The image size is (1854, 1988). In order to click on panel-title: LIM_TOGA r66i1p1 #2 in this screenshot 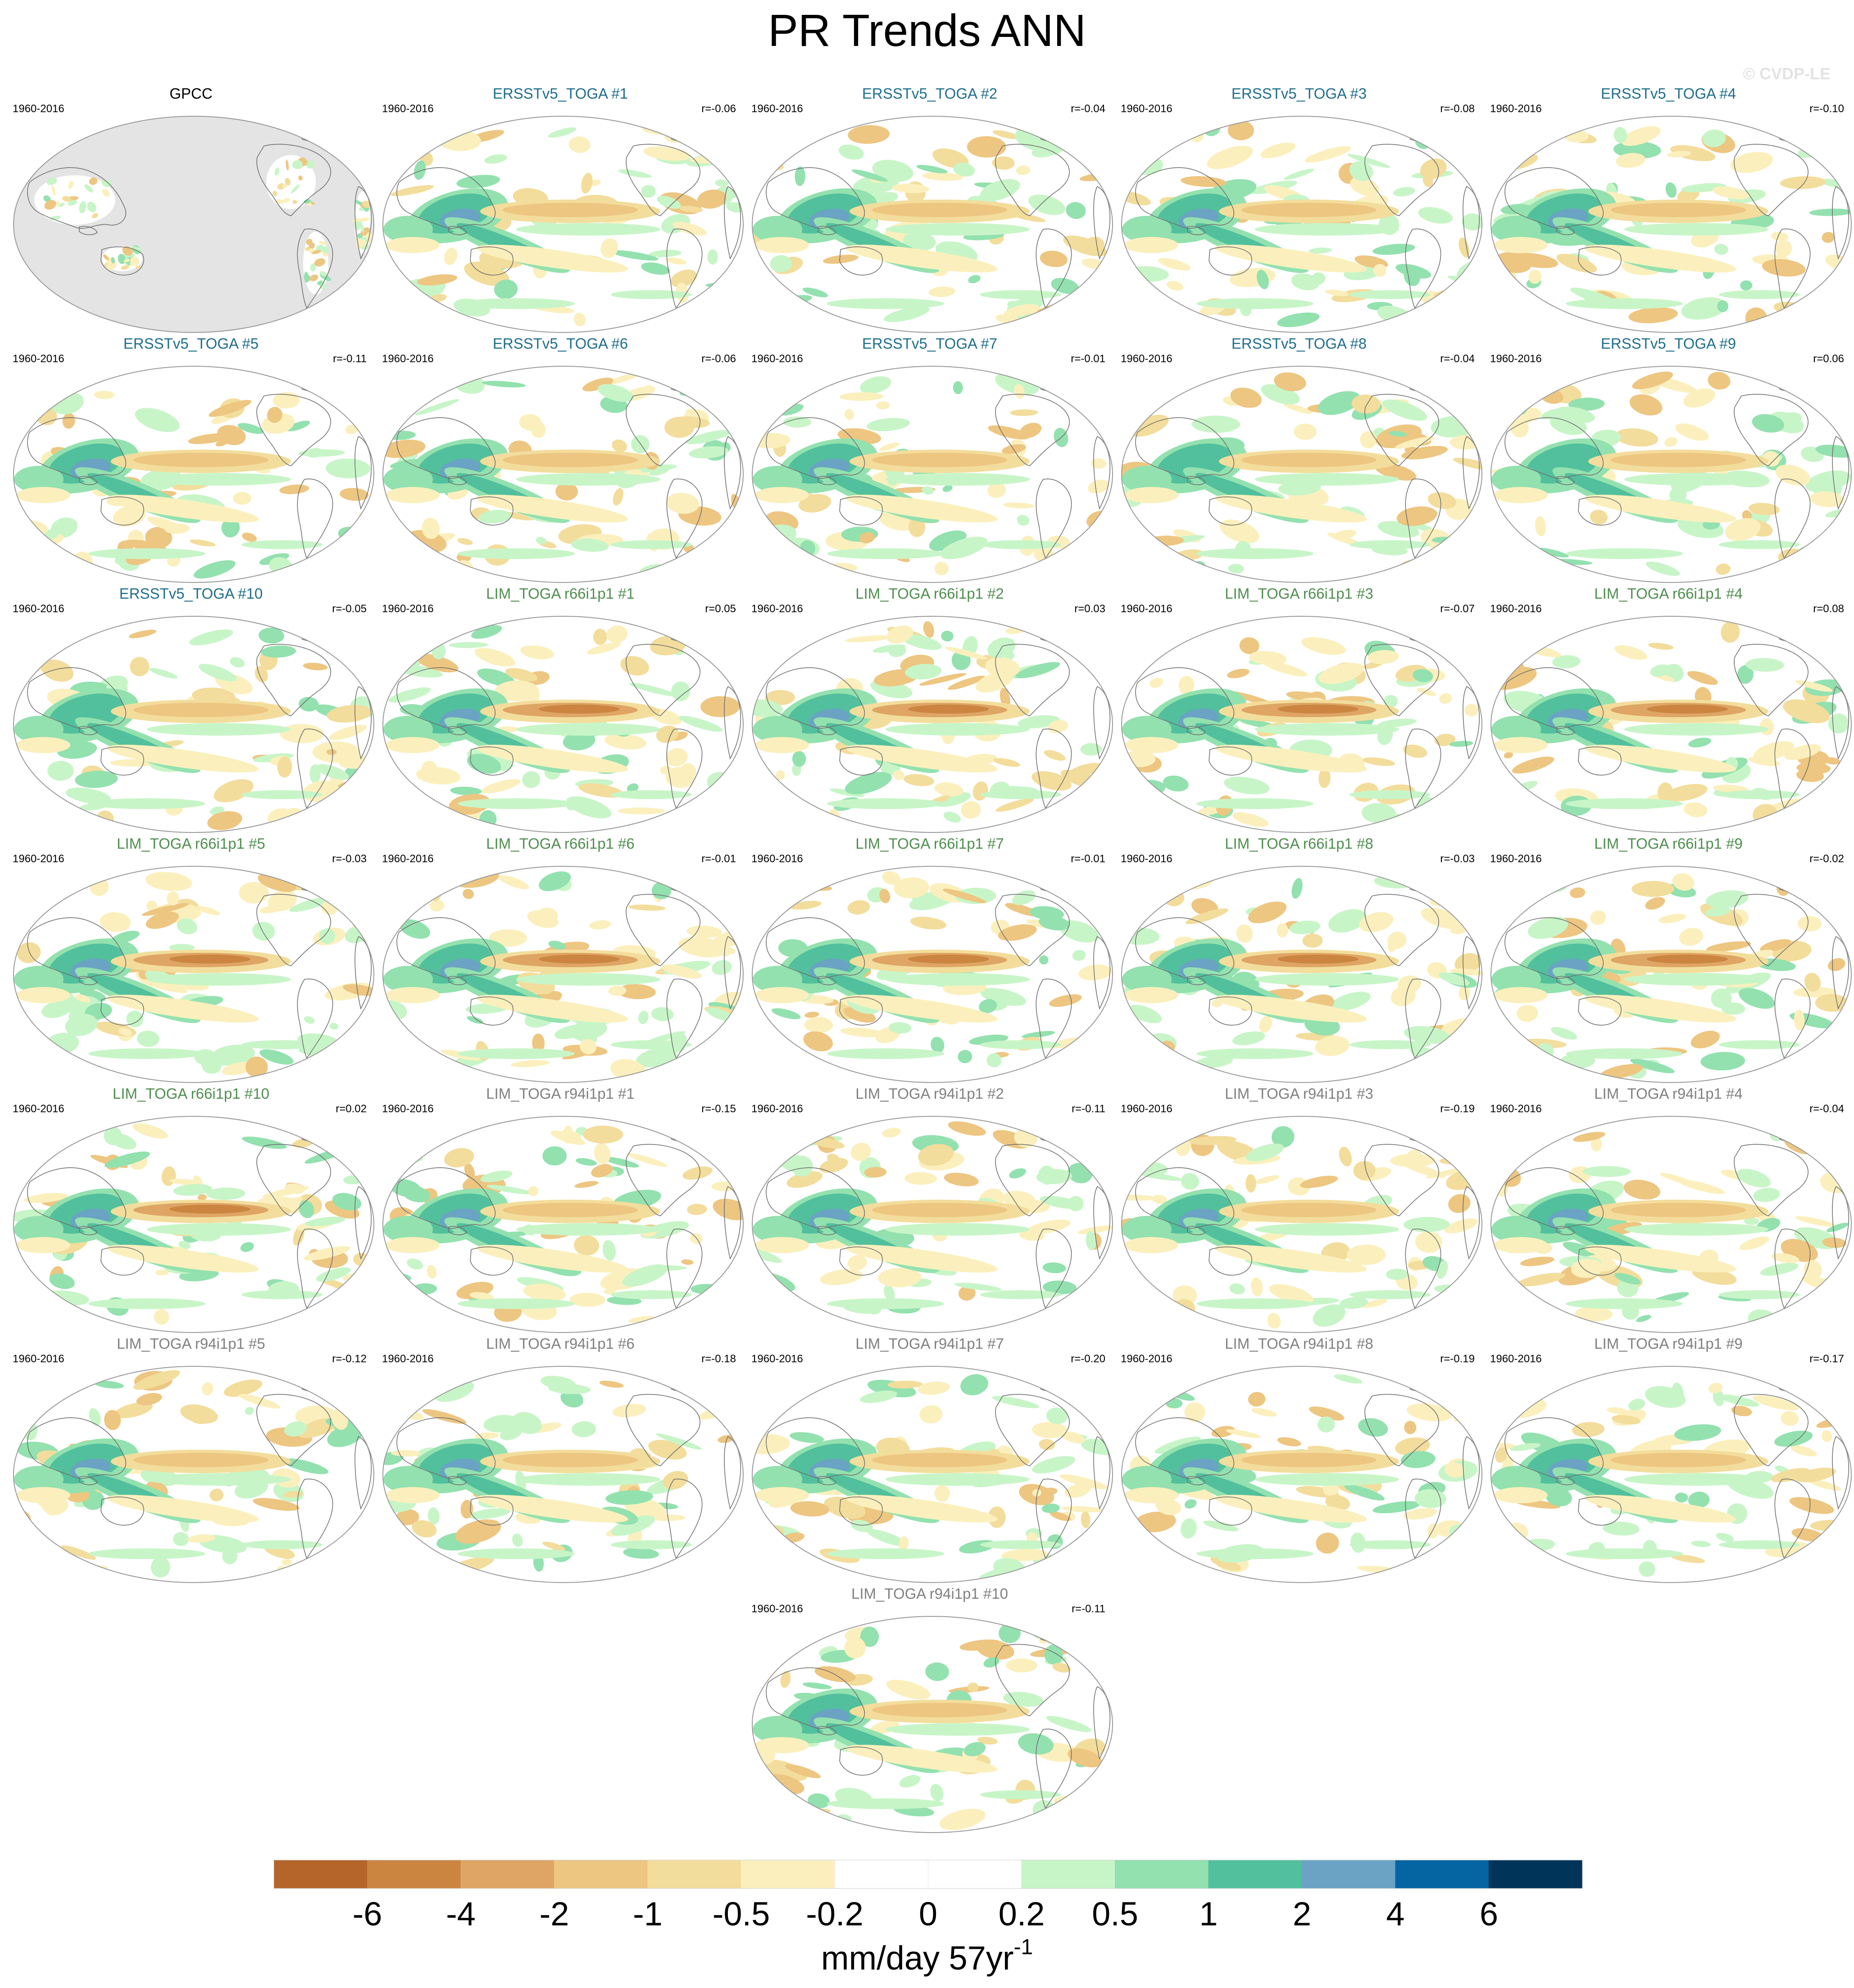, I will do `click(929, 593)`.